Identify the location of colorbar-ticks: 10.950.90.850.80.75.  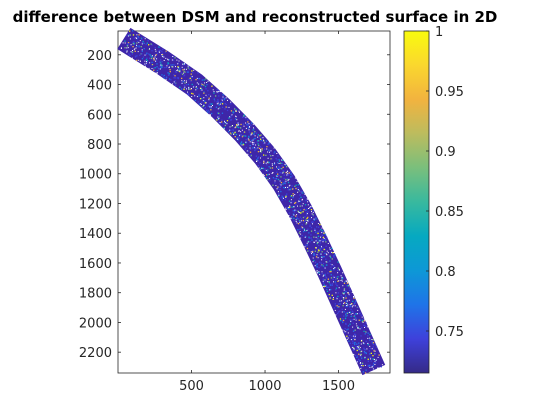
(445, 182).